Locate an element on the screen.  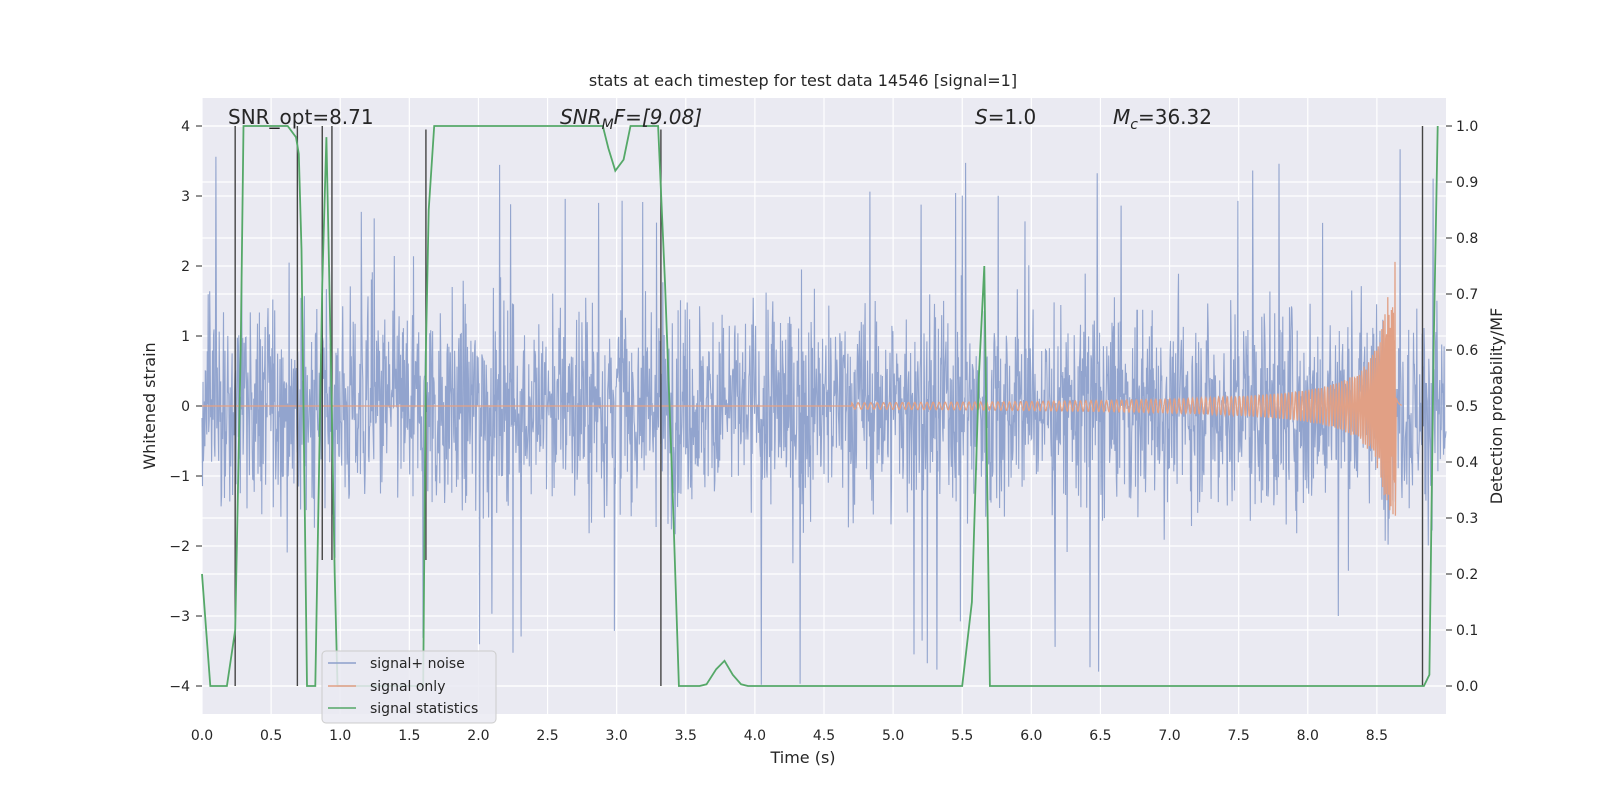
left-y-tick-label: 2 is located at coordinates (185, 267).